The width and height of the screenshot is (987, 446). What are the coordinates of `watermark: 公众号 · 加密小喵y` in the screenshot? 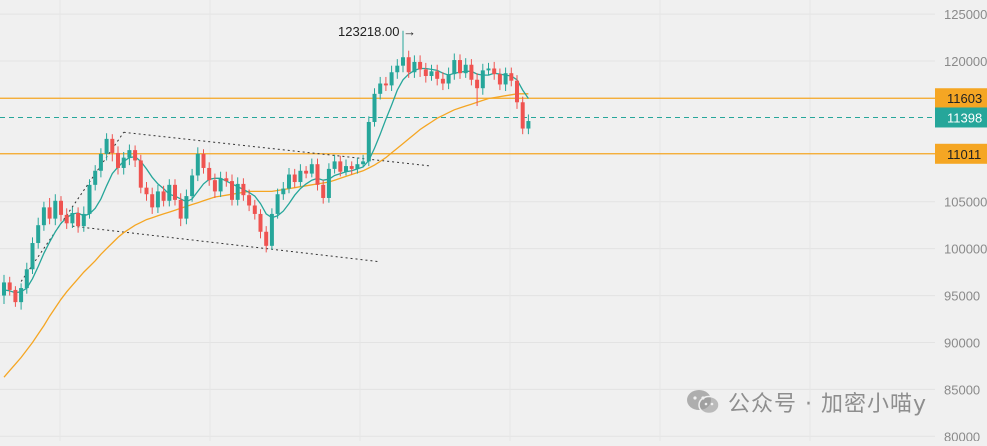 It's located at (806, 402).